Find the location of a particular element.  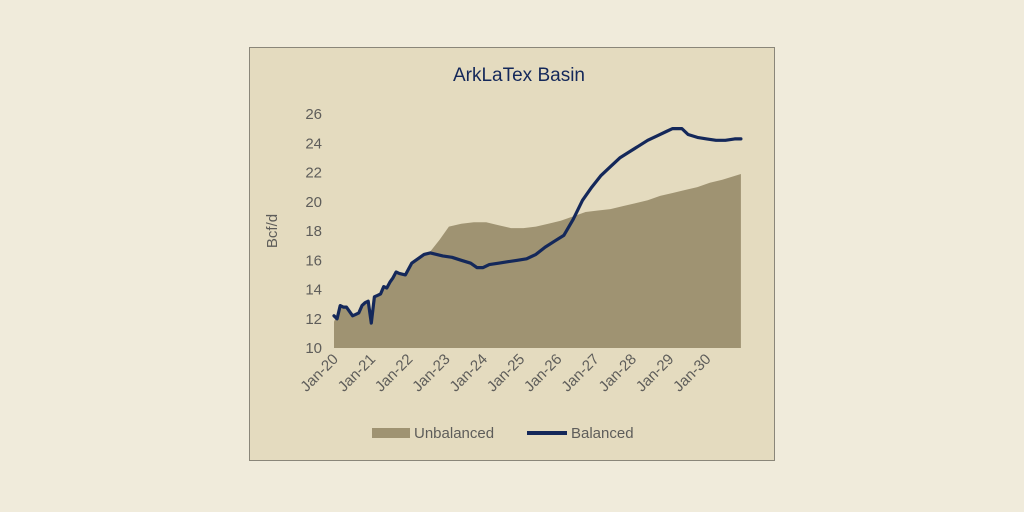

y-tick-label: 16 is located at coordinates (313, 260).